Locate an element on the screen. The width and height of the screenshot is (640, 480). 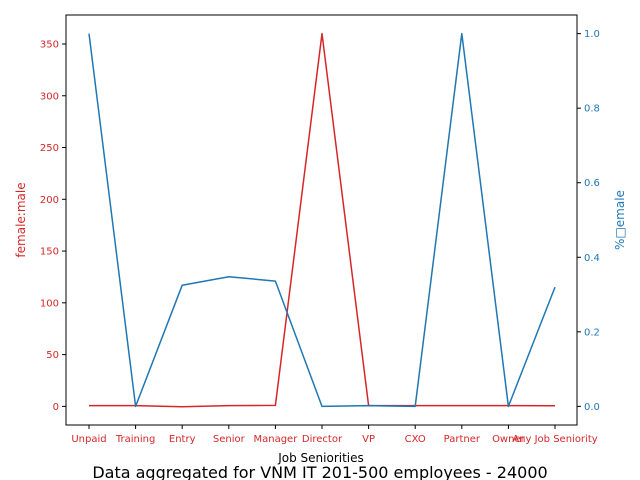
x-axis-label: Job Seniorities is located at coordinates (320, 458).